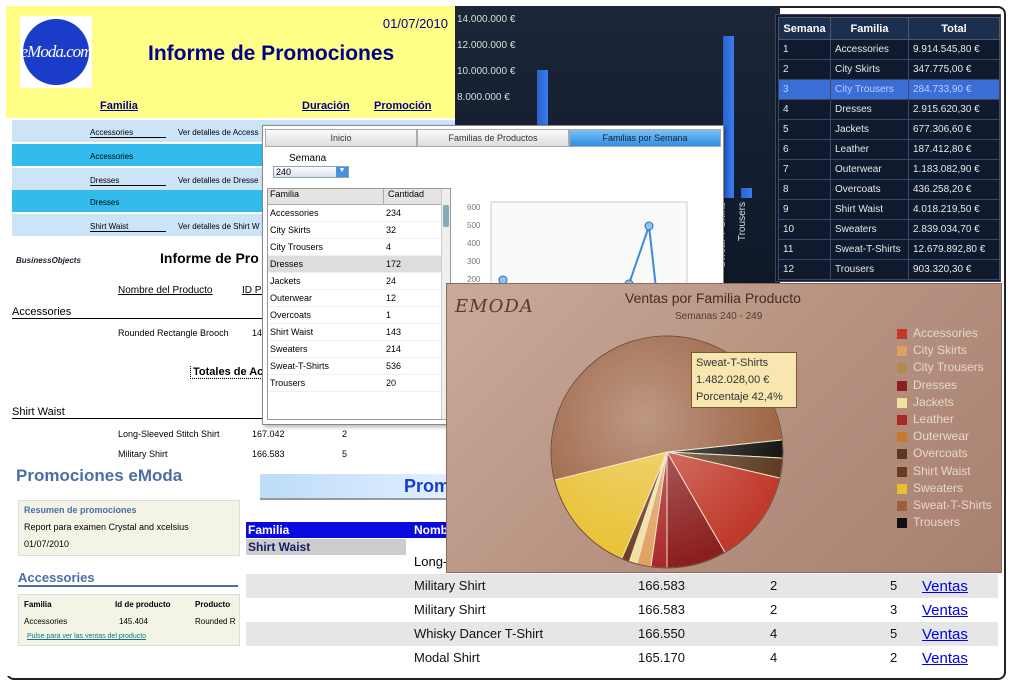 The height and width of the screenshot is (689, 1018). Describe the element at coordinates (289, 349) in the screenshot. I see `list-familia: Sweaters` at that location.